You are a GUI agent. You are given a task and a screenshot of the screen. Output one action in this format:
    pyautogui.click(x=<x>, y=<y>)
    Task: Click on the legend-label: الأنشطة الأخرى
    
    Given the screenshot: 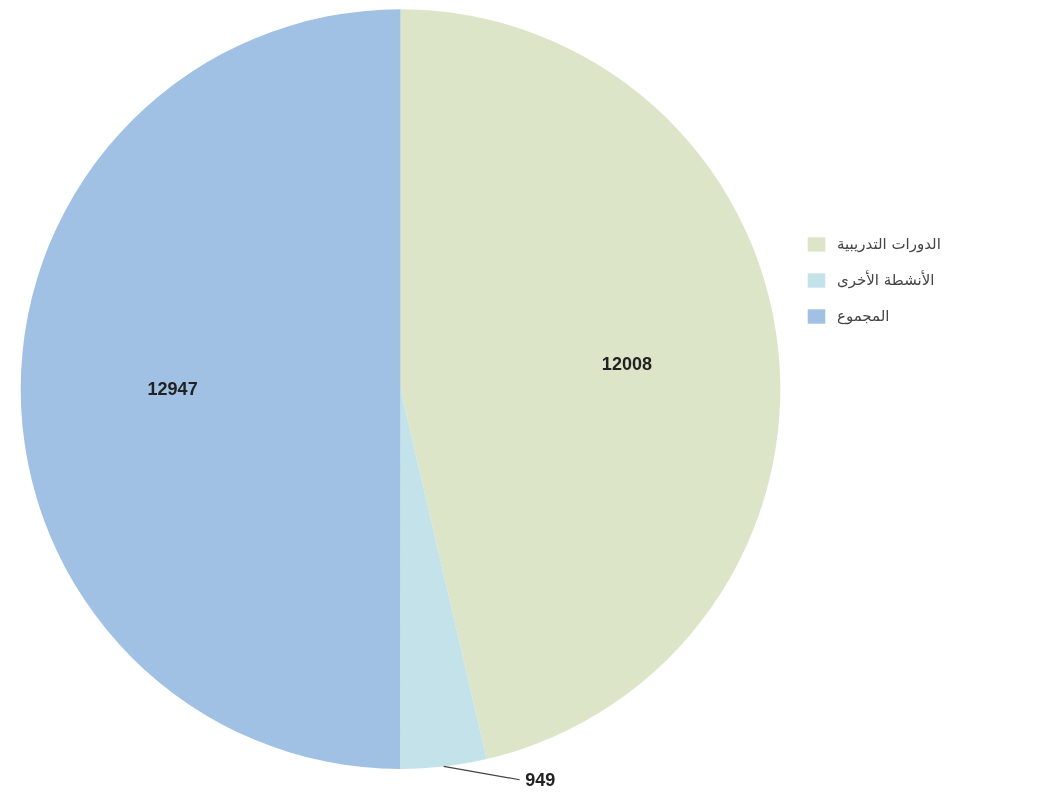 What is the action you would take?
    pyautogui.click(x=886, y=280)
    